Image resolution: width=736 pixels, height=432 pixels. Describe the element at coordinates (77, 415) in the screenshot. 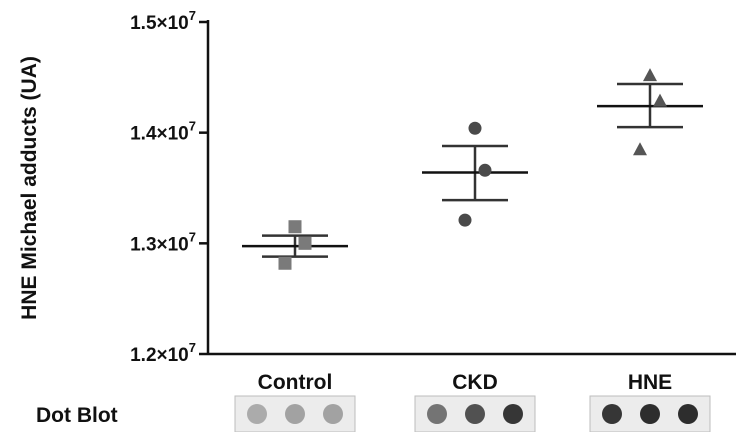

I see `dot-blot-label: Dot Blot` at that location.